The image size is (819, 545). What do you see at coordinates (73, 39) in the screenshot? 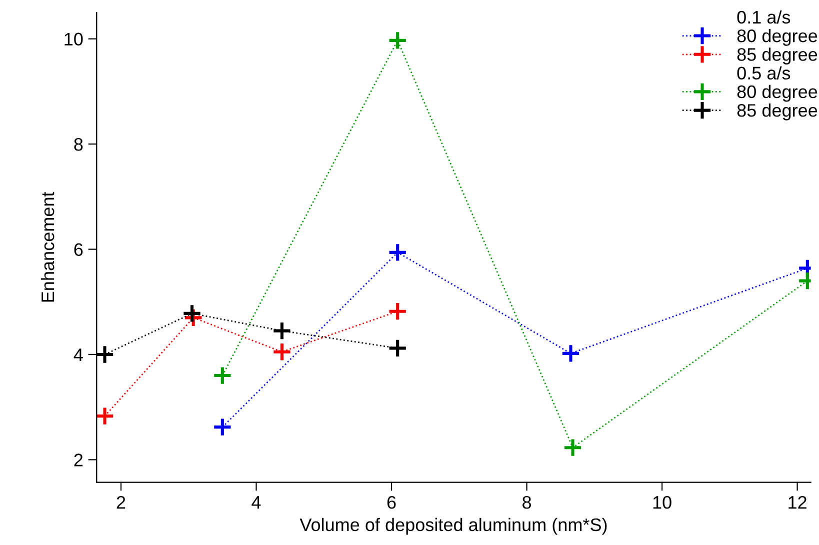
I see `y-tick-label: 10` at bounding box center [73, 39].